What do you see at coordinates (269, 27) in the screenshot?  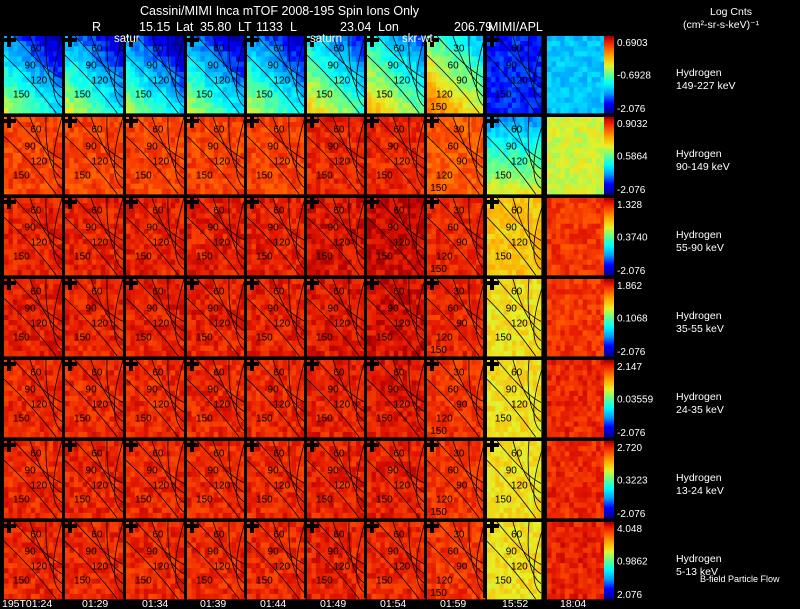 I see `orbit-lt-value: 1133` at bounding box center [269, 27].